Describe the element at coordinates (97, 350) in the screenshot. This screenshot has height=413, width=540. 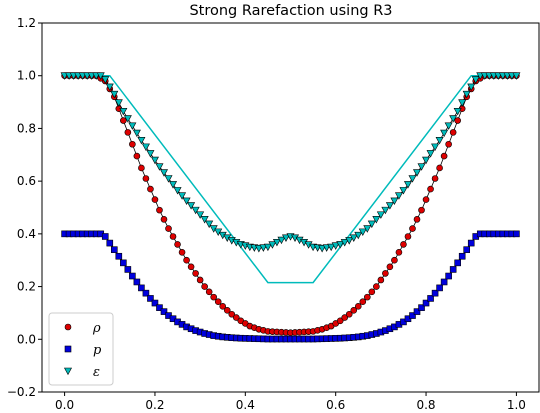
I see `legend-label: p` at that location.